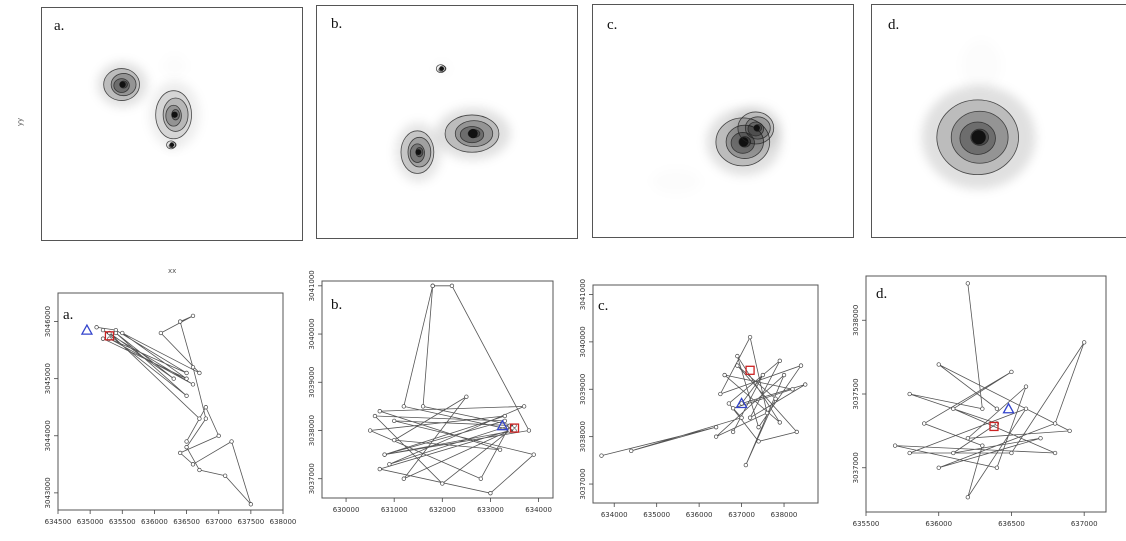 This screenshot has height=541, width=1126. What do you see at coordinates (312, 382) in the screenshot?
I see `y-tick-label: 3039000` at bounding box center [312, 382].